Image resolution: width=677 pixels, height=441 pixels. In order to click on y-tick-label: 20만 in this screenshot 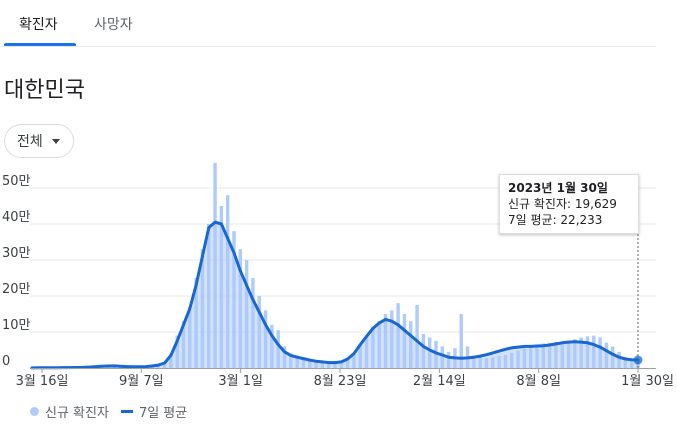, I will do `click(16, 289)`.